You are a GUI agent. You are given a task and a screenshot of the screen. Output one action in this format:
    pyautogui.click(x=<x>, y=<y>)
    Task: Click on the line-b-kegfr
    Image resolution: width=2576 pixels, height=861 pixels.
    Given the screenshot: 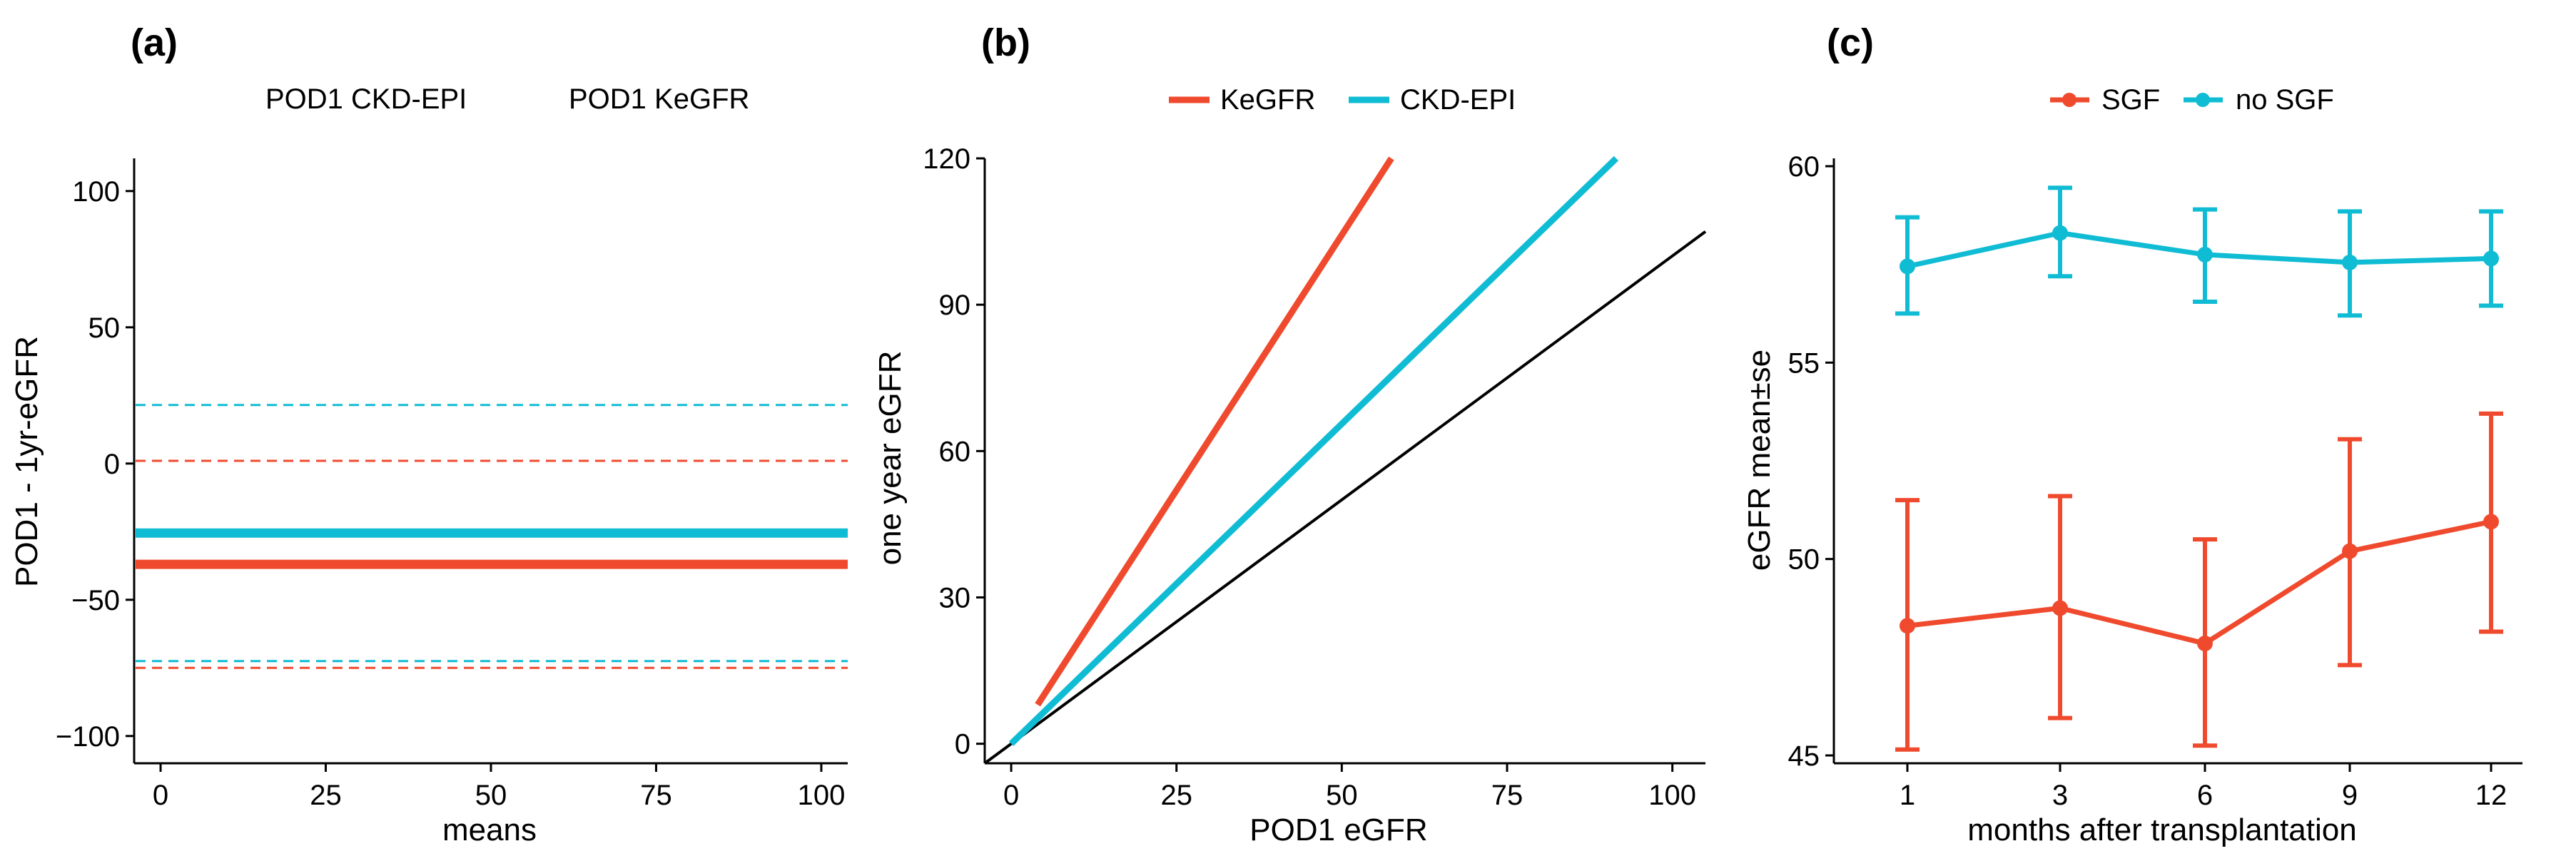 What is the action you would take?
    pyautogui.click(x=1214, y=431)
    